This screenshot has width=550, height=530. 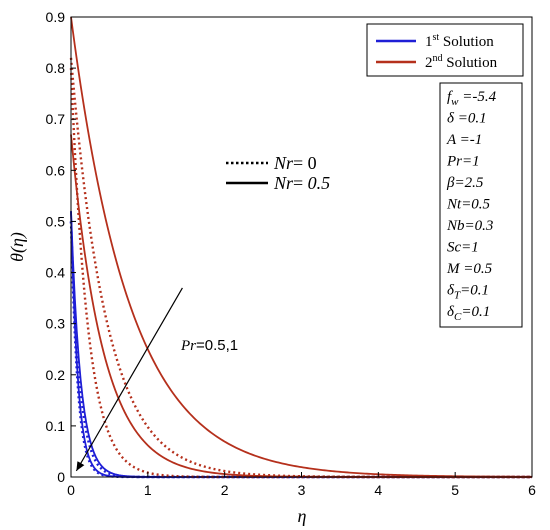 I want to click on parameter-6: Nb=0.3, so click(x=469, y=226).